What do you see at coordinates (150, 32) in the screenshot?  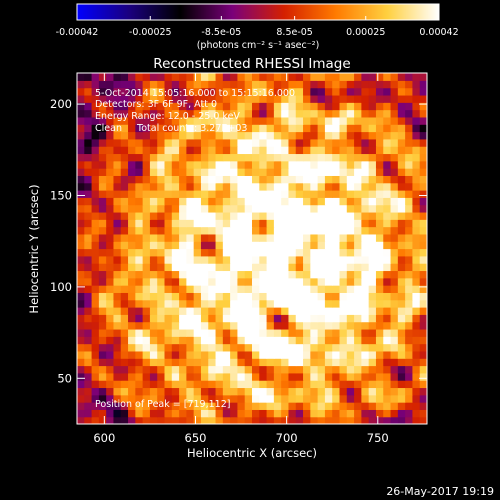 I see `colorbar-tick-label: -0.00025` at bounding box center [150, 32].